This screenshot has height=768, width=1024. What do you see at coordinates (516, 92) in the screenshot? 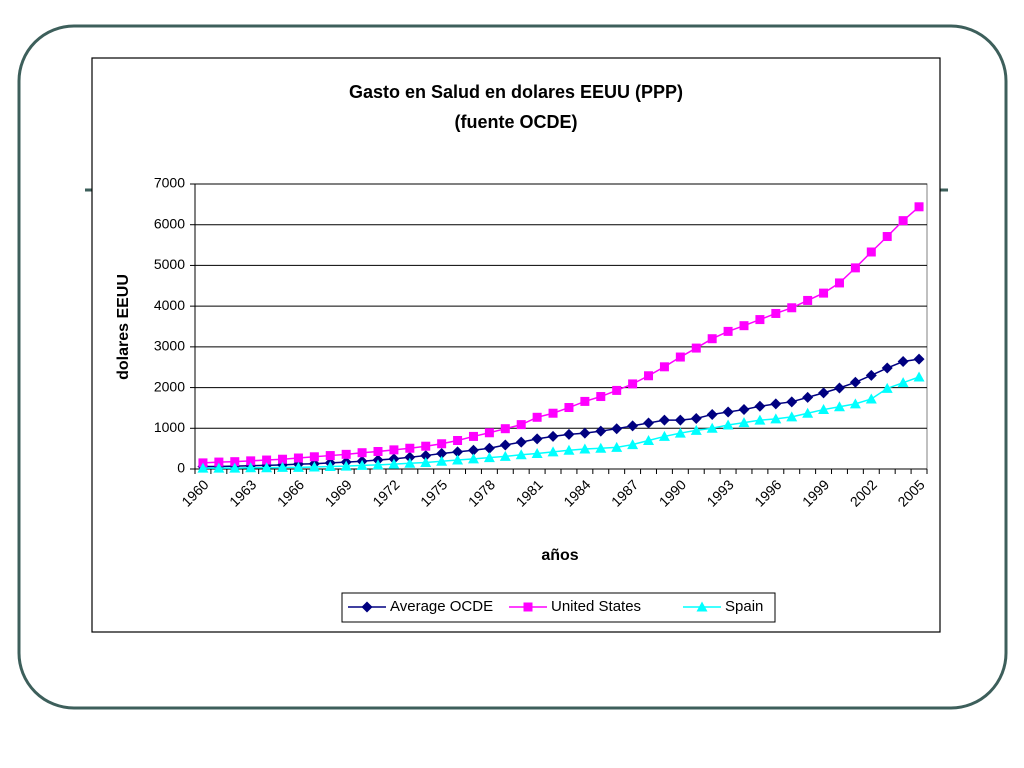
I see `chart-title: Gasto en Salud en dolares EEUU (PPP)` at bounding box center [516, 92].